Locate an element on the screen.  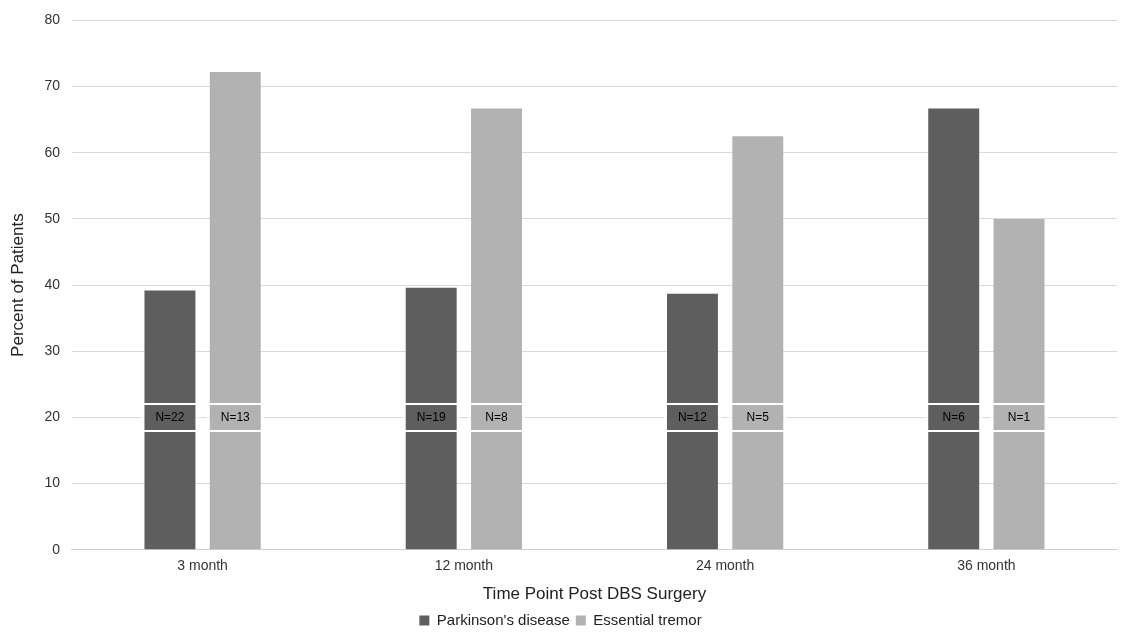
legend-label: Essential tremor is located at coordinates (647, 619).